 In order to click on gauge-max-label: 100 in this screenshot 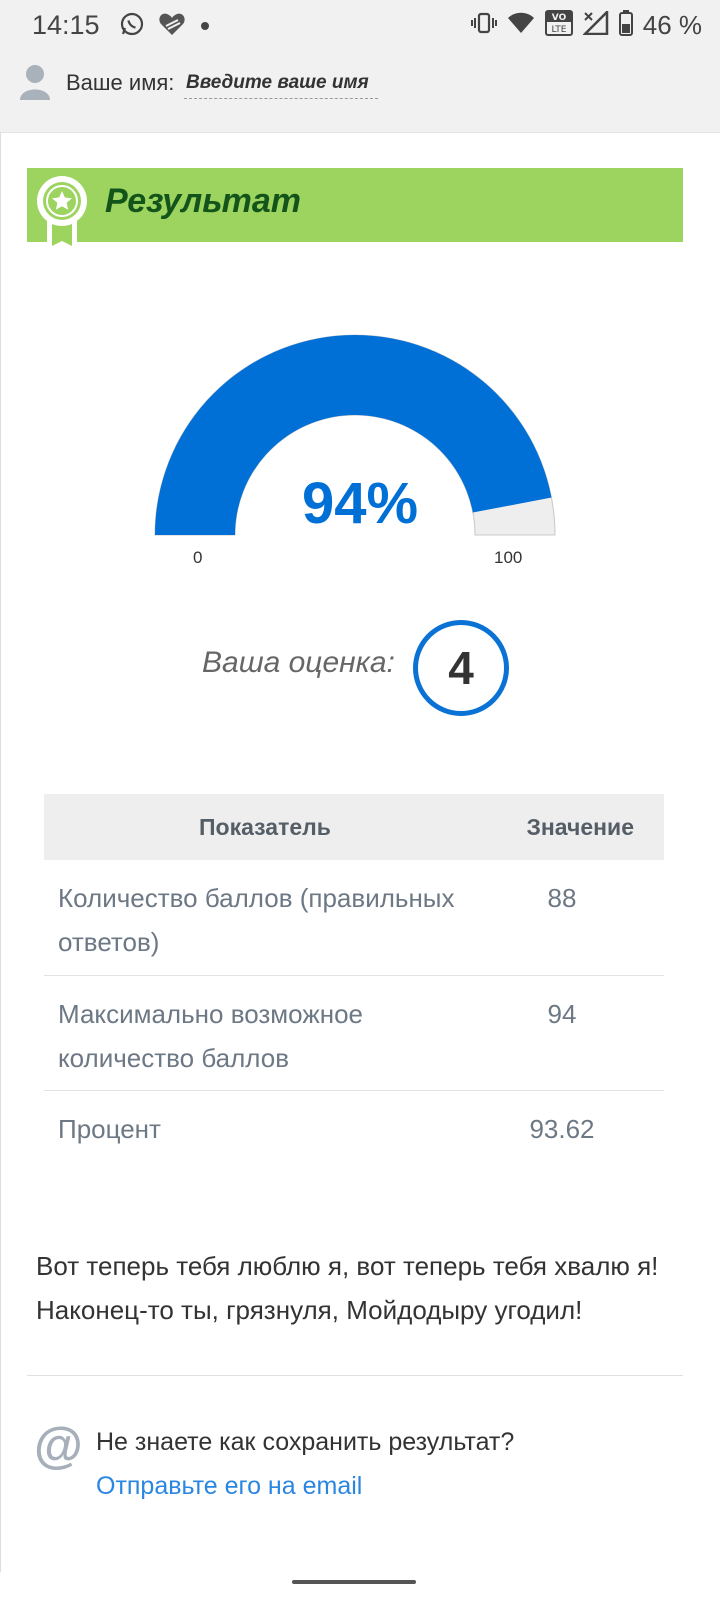, I will do `click(508, 557)`.